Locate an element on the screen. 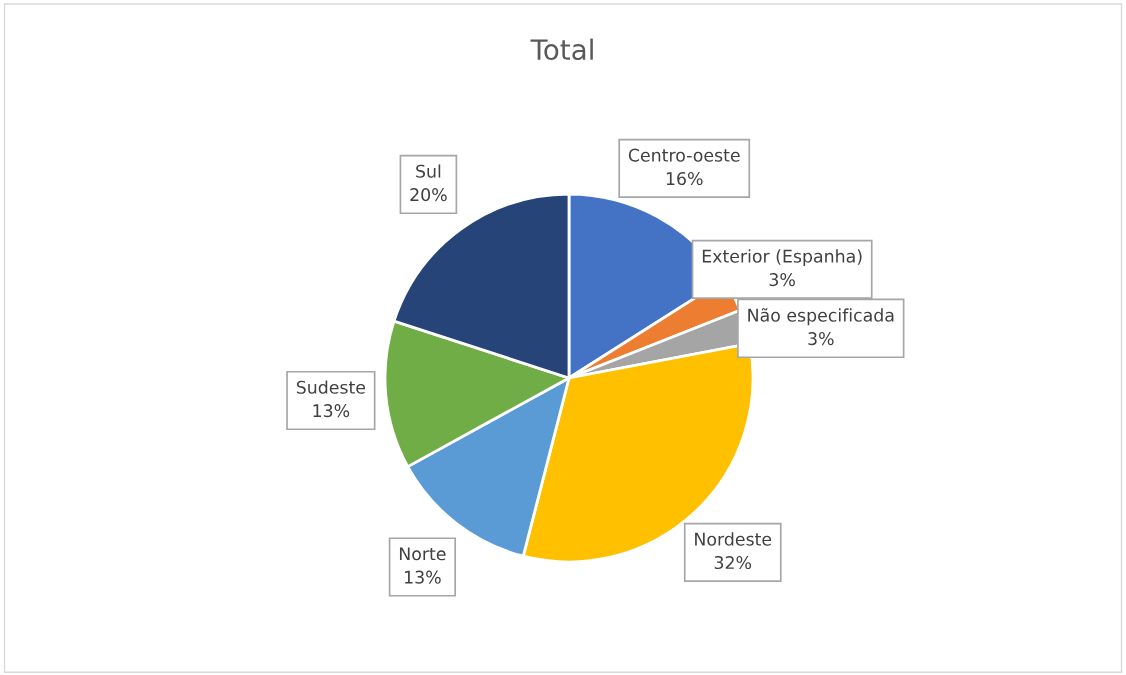  slice-label: Sul is located at coordinates (428, 171).